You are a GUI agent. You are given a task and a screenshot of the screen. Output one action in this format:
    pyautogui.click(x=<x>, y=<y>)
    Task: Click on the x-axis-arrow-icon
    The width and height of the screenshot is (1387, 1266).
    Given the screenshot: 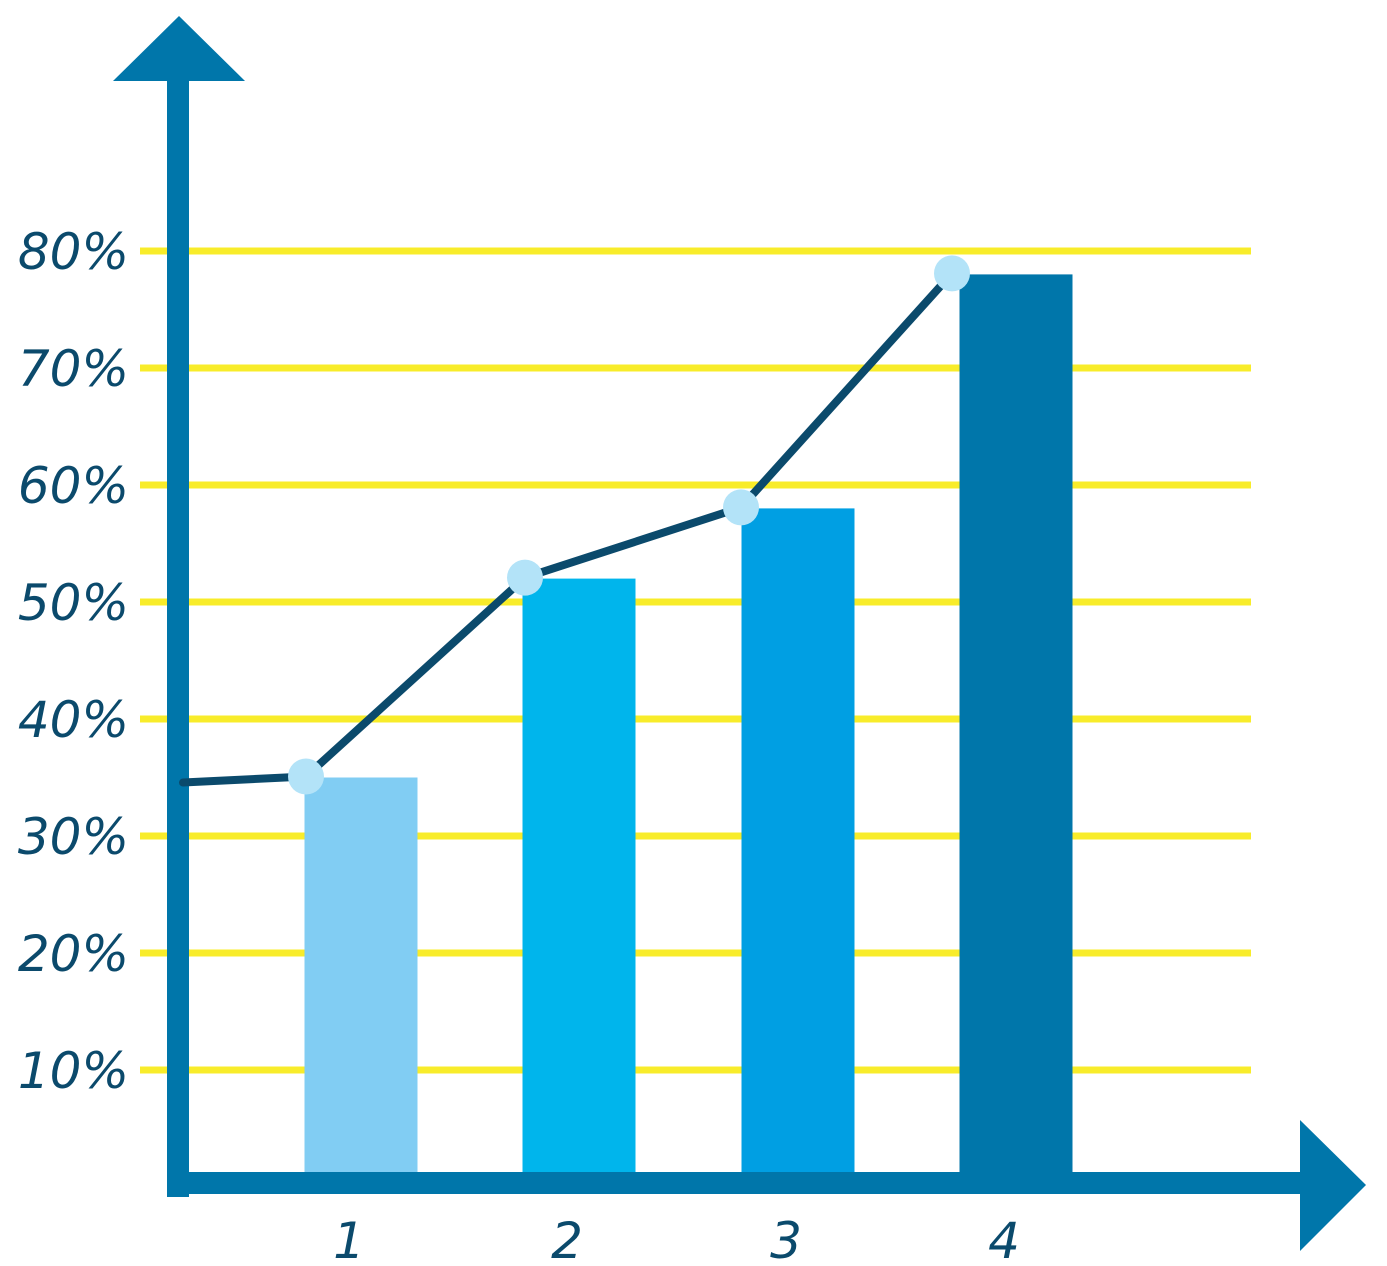 What is the action you would take?
    pyautogui.click(x=1333, y=1185)
    